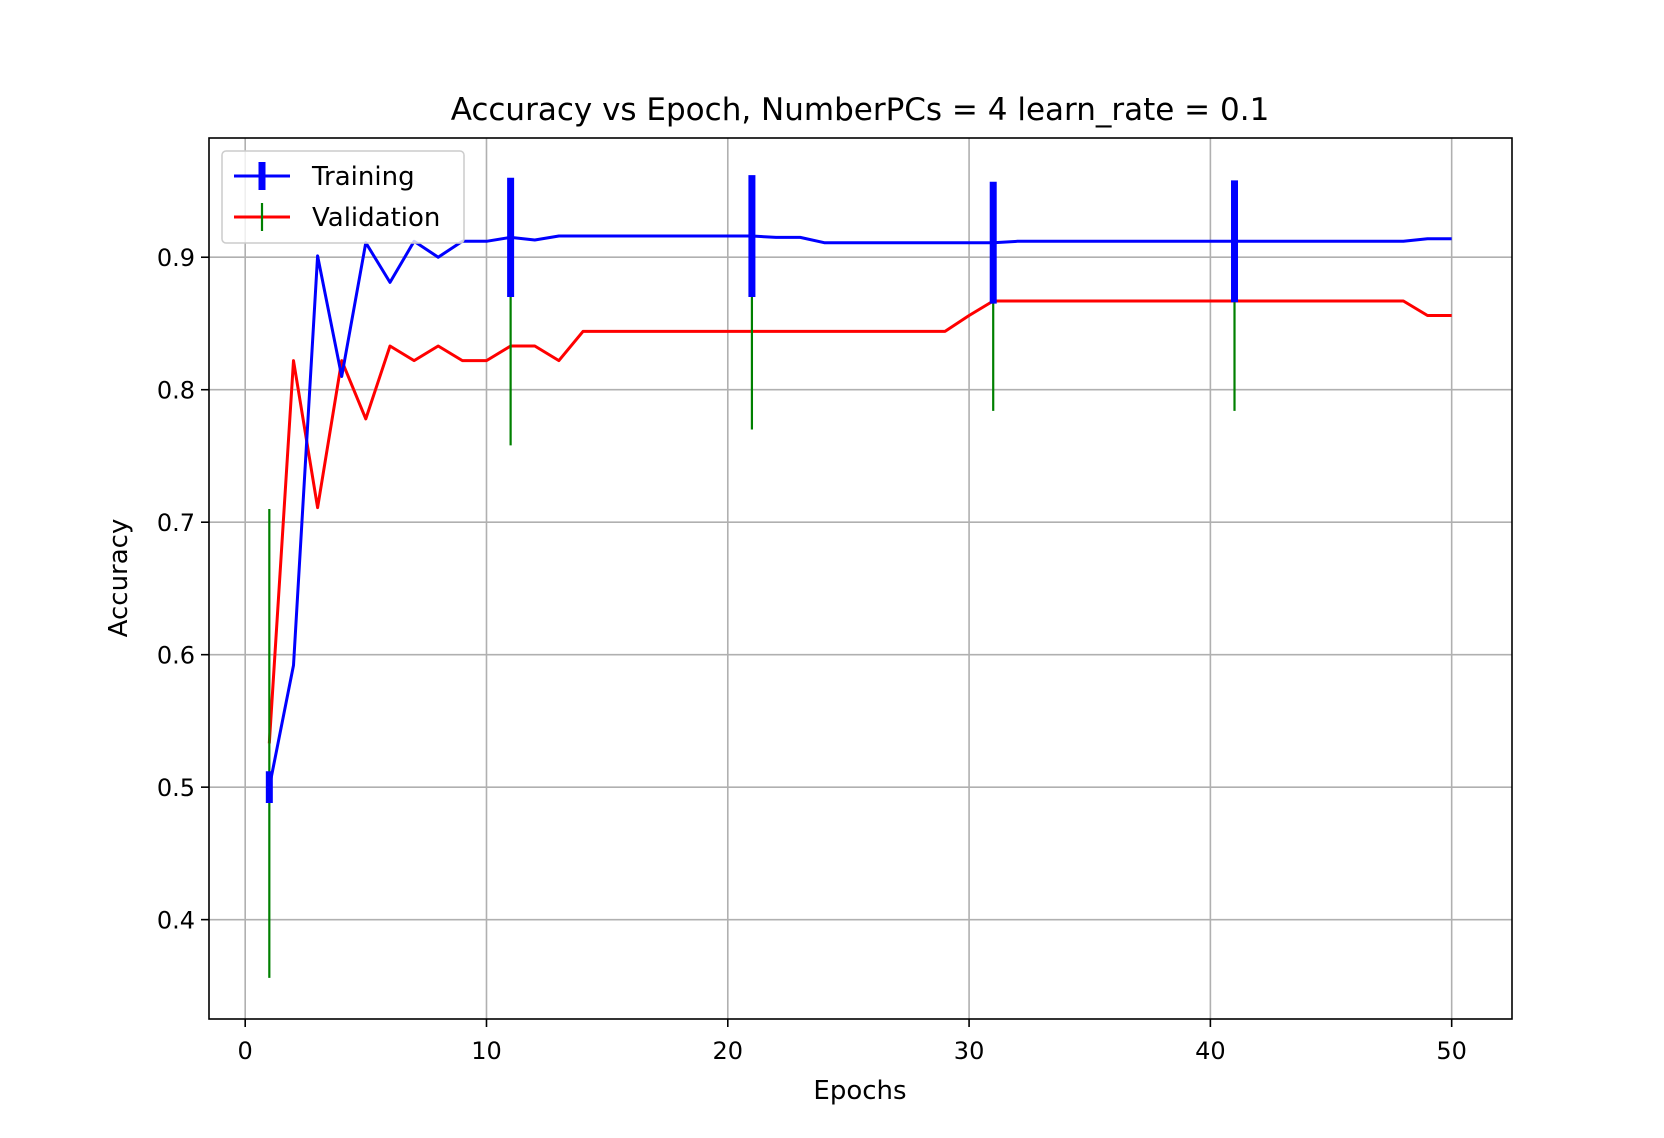  Describe the element at coordinates (176, 391) in the screenshot. I see `y-tick-label: 0.8` at that location.